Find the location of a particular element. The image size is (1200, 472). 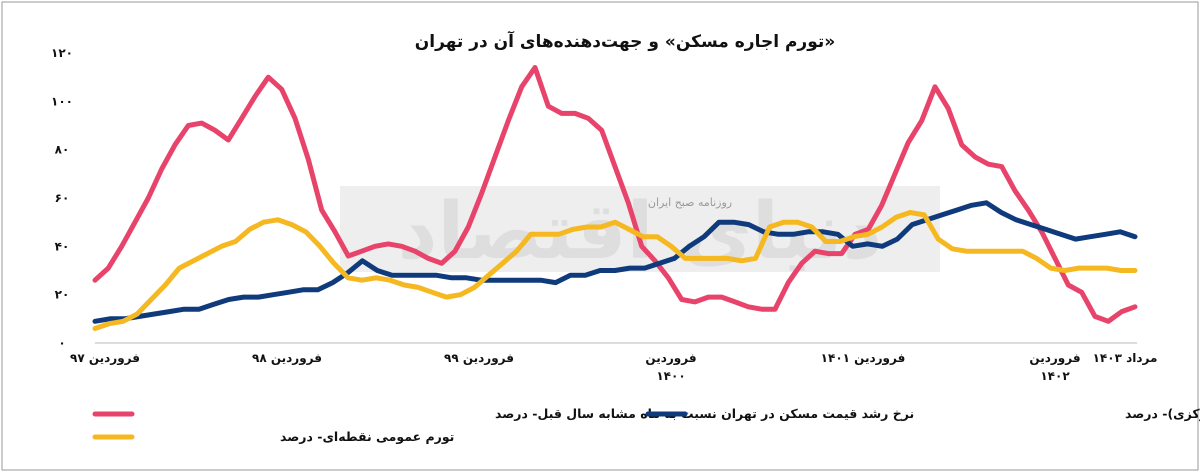

watermark: روزنامه صبح ایران دنیای اقتصاد is located at coordinates (640, 231).